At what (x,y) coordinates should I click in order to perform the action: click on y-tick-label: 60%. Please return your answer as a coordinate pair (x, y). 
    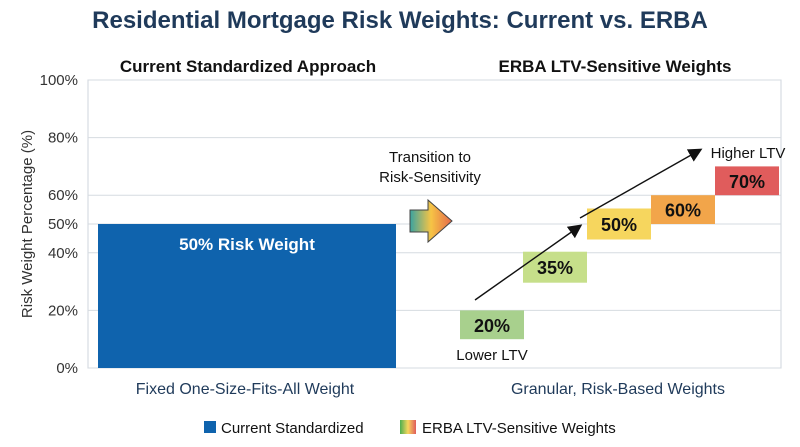
    Looking at the image, I should click on (63, 195).